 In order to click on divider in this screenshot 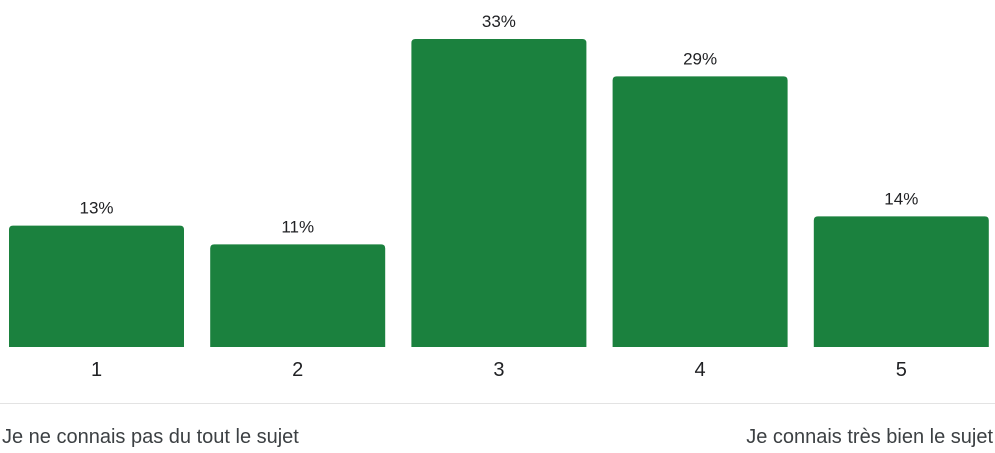, I will do `click(497, 403)`.